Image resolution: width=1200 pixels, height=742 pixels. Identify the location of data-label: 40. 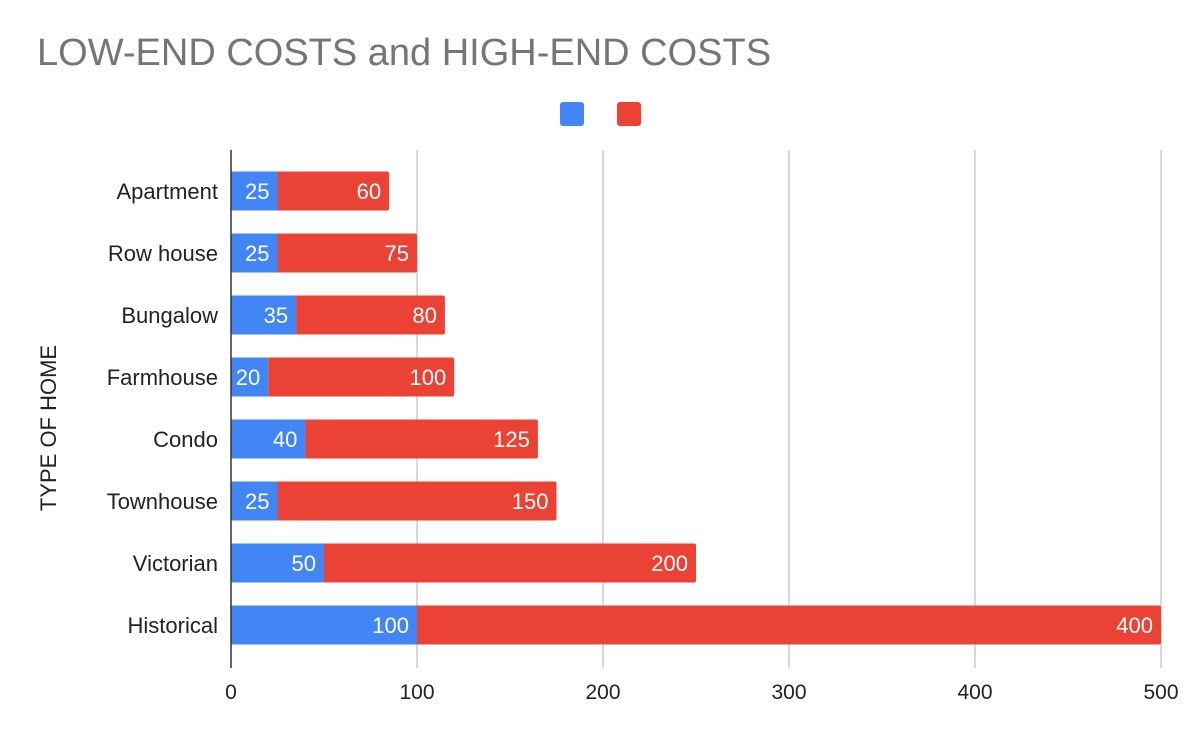
(285, 439).